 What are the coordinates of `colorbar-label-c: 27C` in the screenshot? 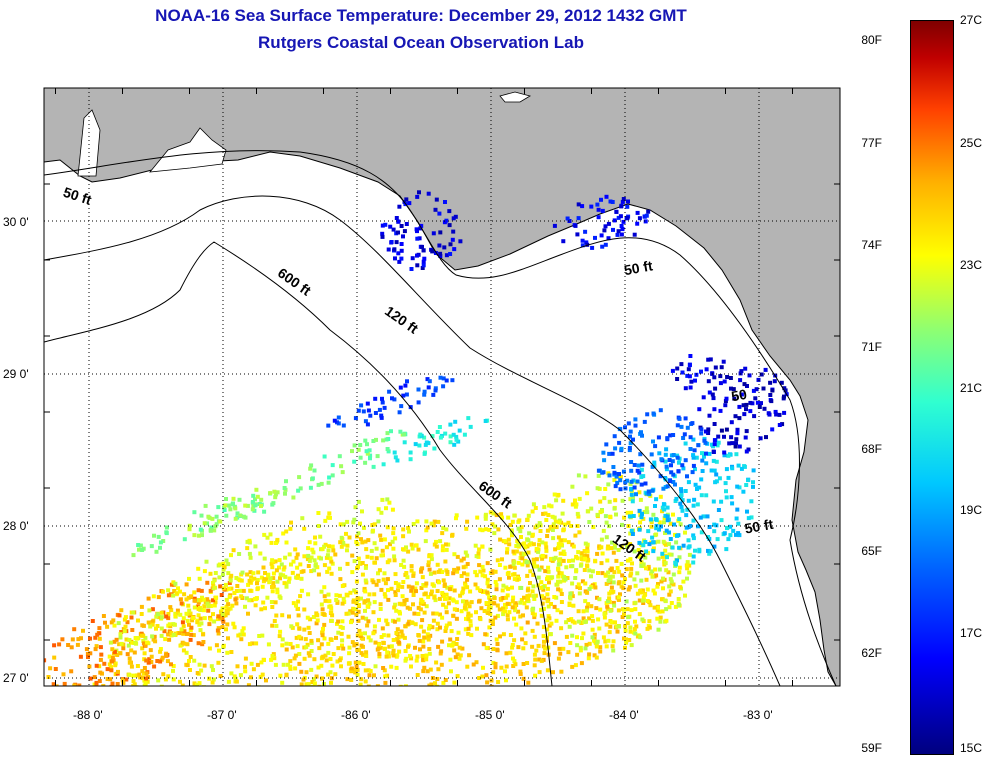 It's located at (971, 20).